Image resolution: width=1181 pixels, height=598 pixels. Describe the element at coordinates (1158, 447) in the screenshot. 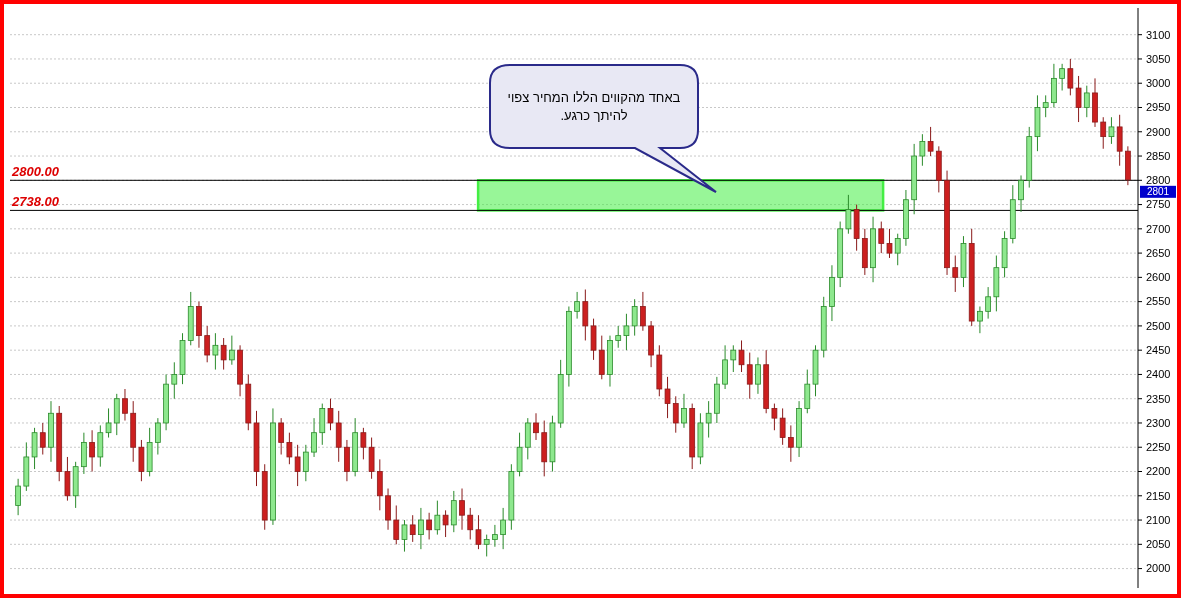

I see `y-tick-label: 2250` at that location.